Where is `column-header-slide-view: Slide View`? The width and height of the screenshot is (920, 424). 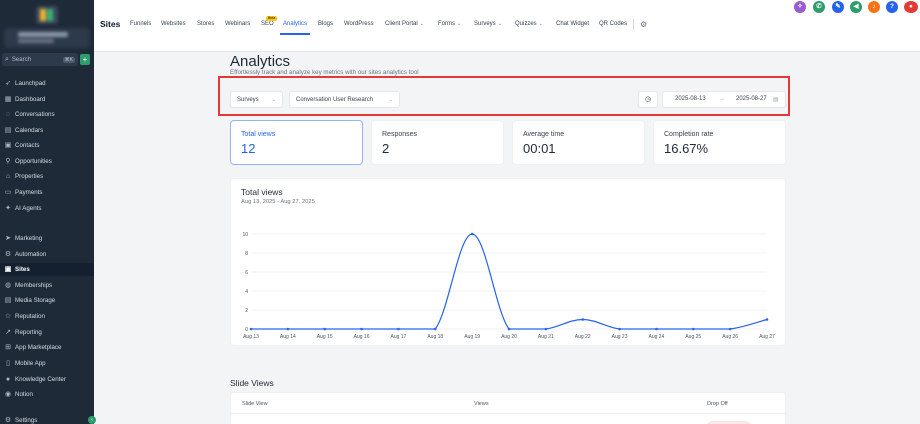
column-header-slide-view: Slide View is located at coordinates (255, 404).